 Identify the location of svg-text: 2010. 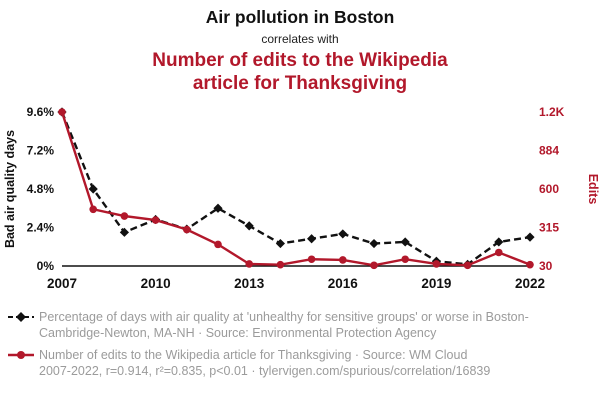
(156, 283).